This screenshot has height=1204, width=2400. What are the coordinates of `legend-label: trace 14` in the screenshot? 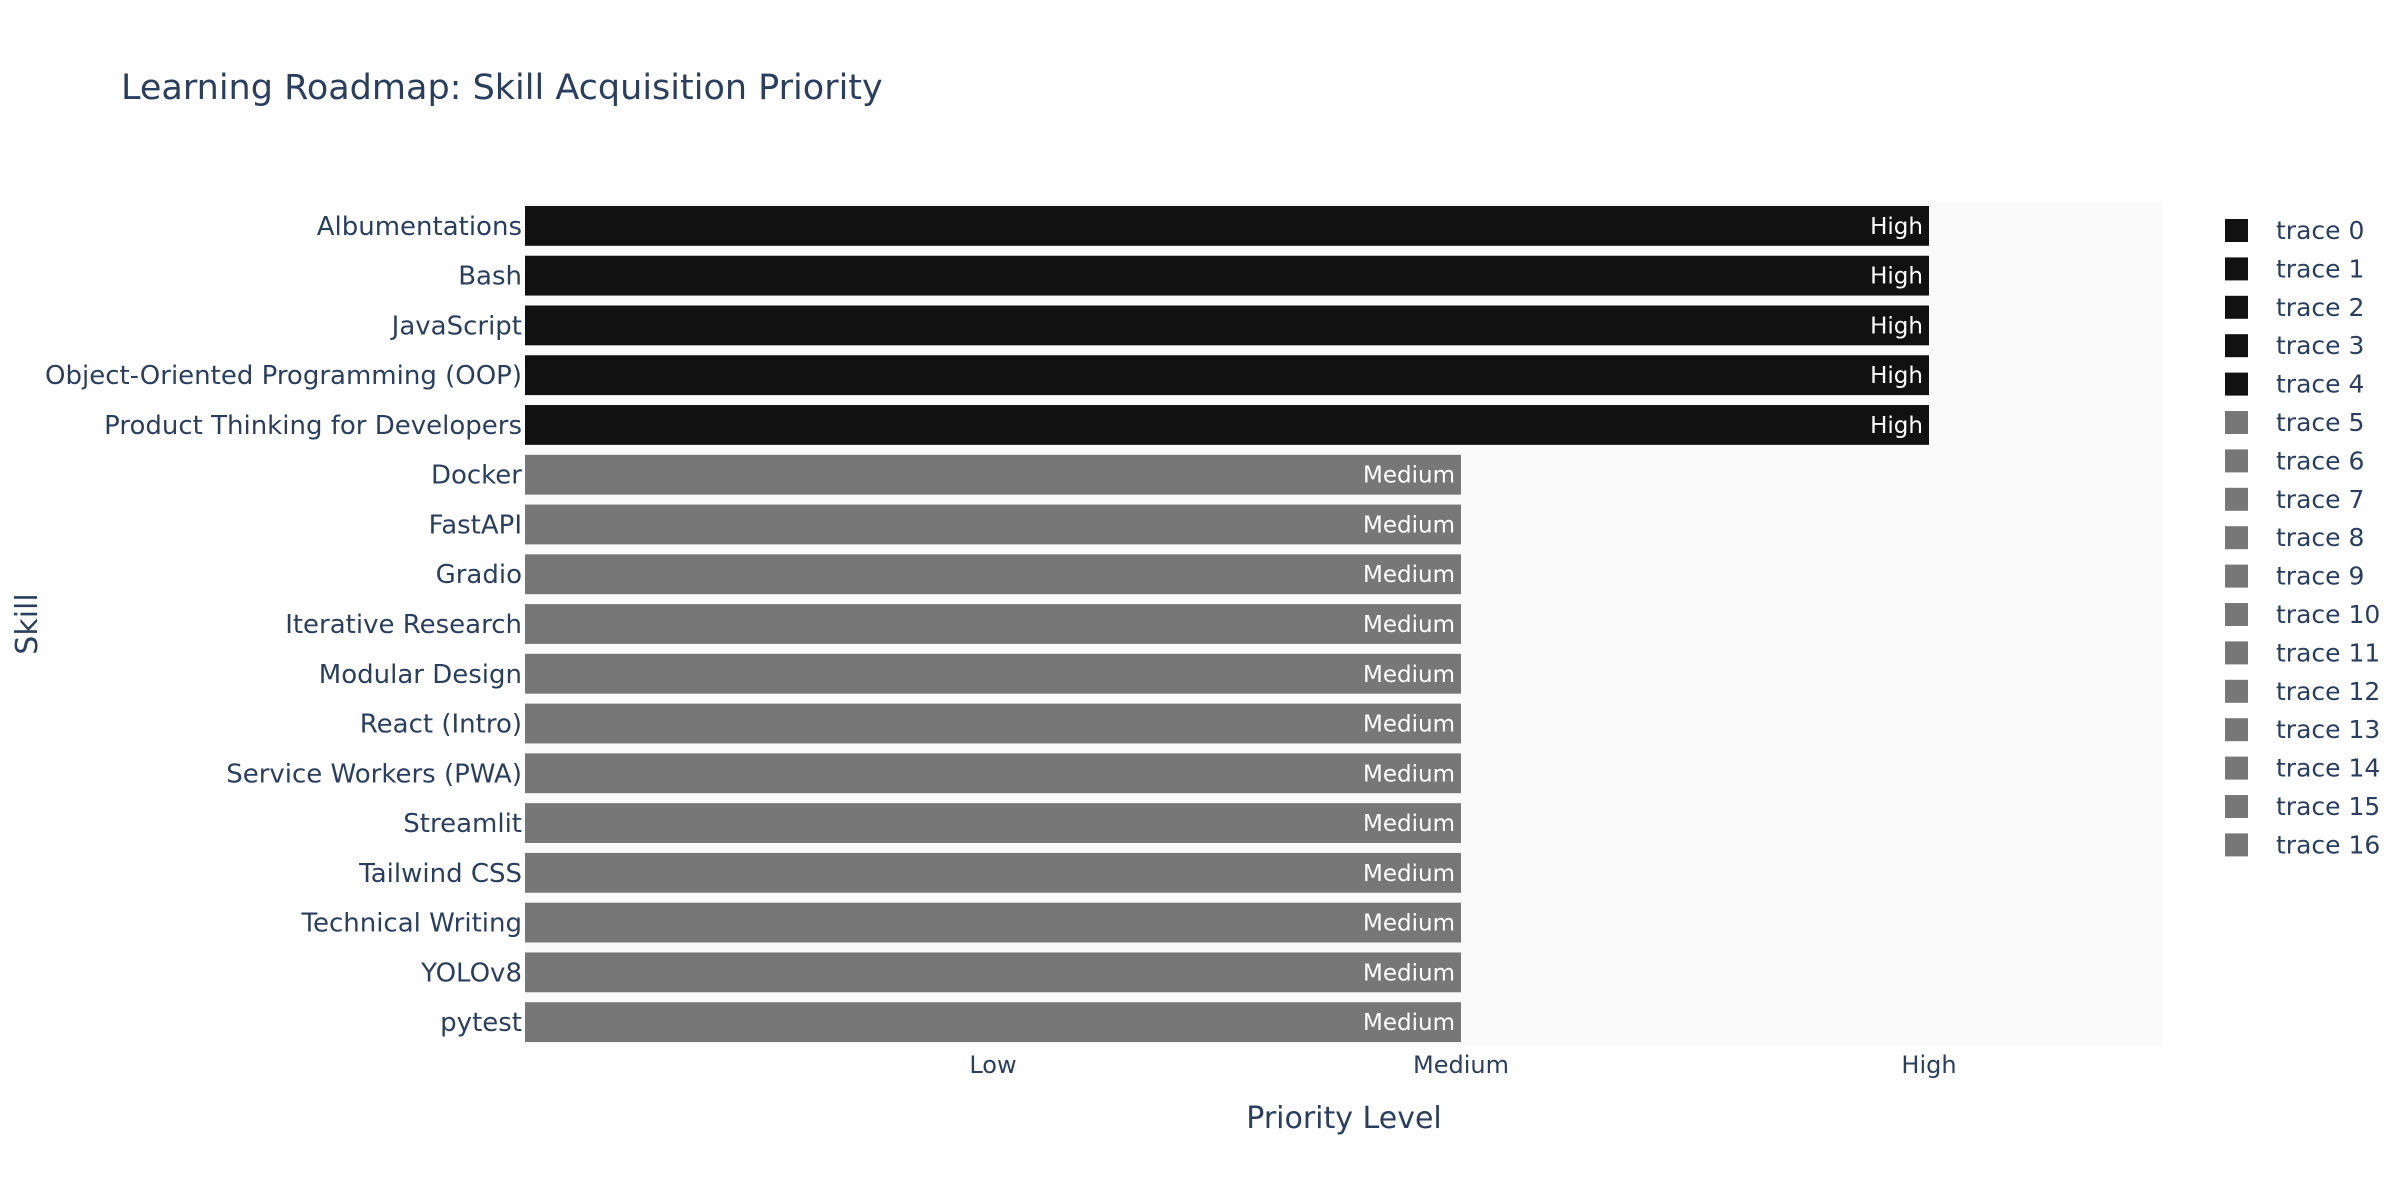 It's located at (2328, 768).